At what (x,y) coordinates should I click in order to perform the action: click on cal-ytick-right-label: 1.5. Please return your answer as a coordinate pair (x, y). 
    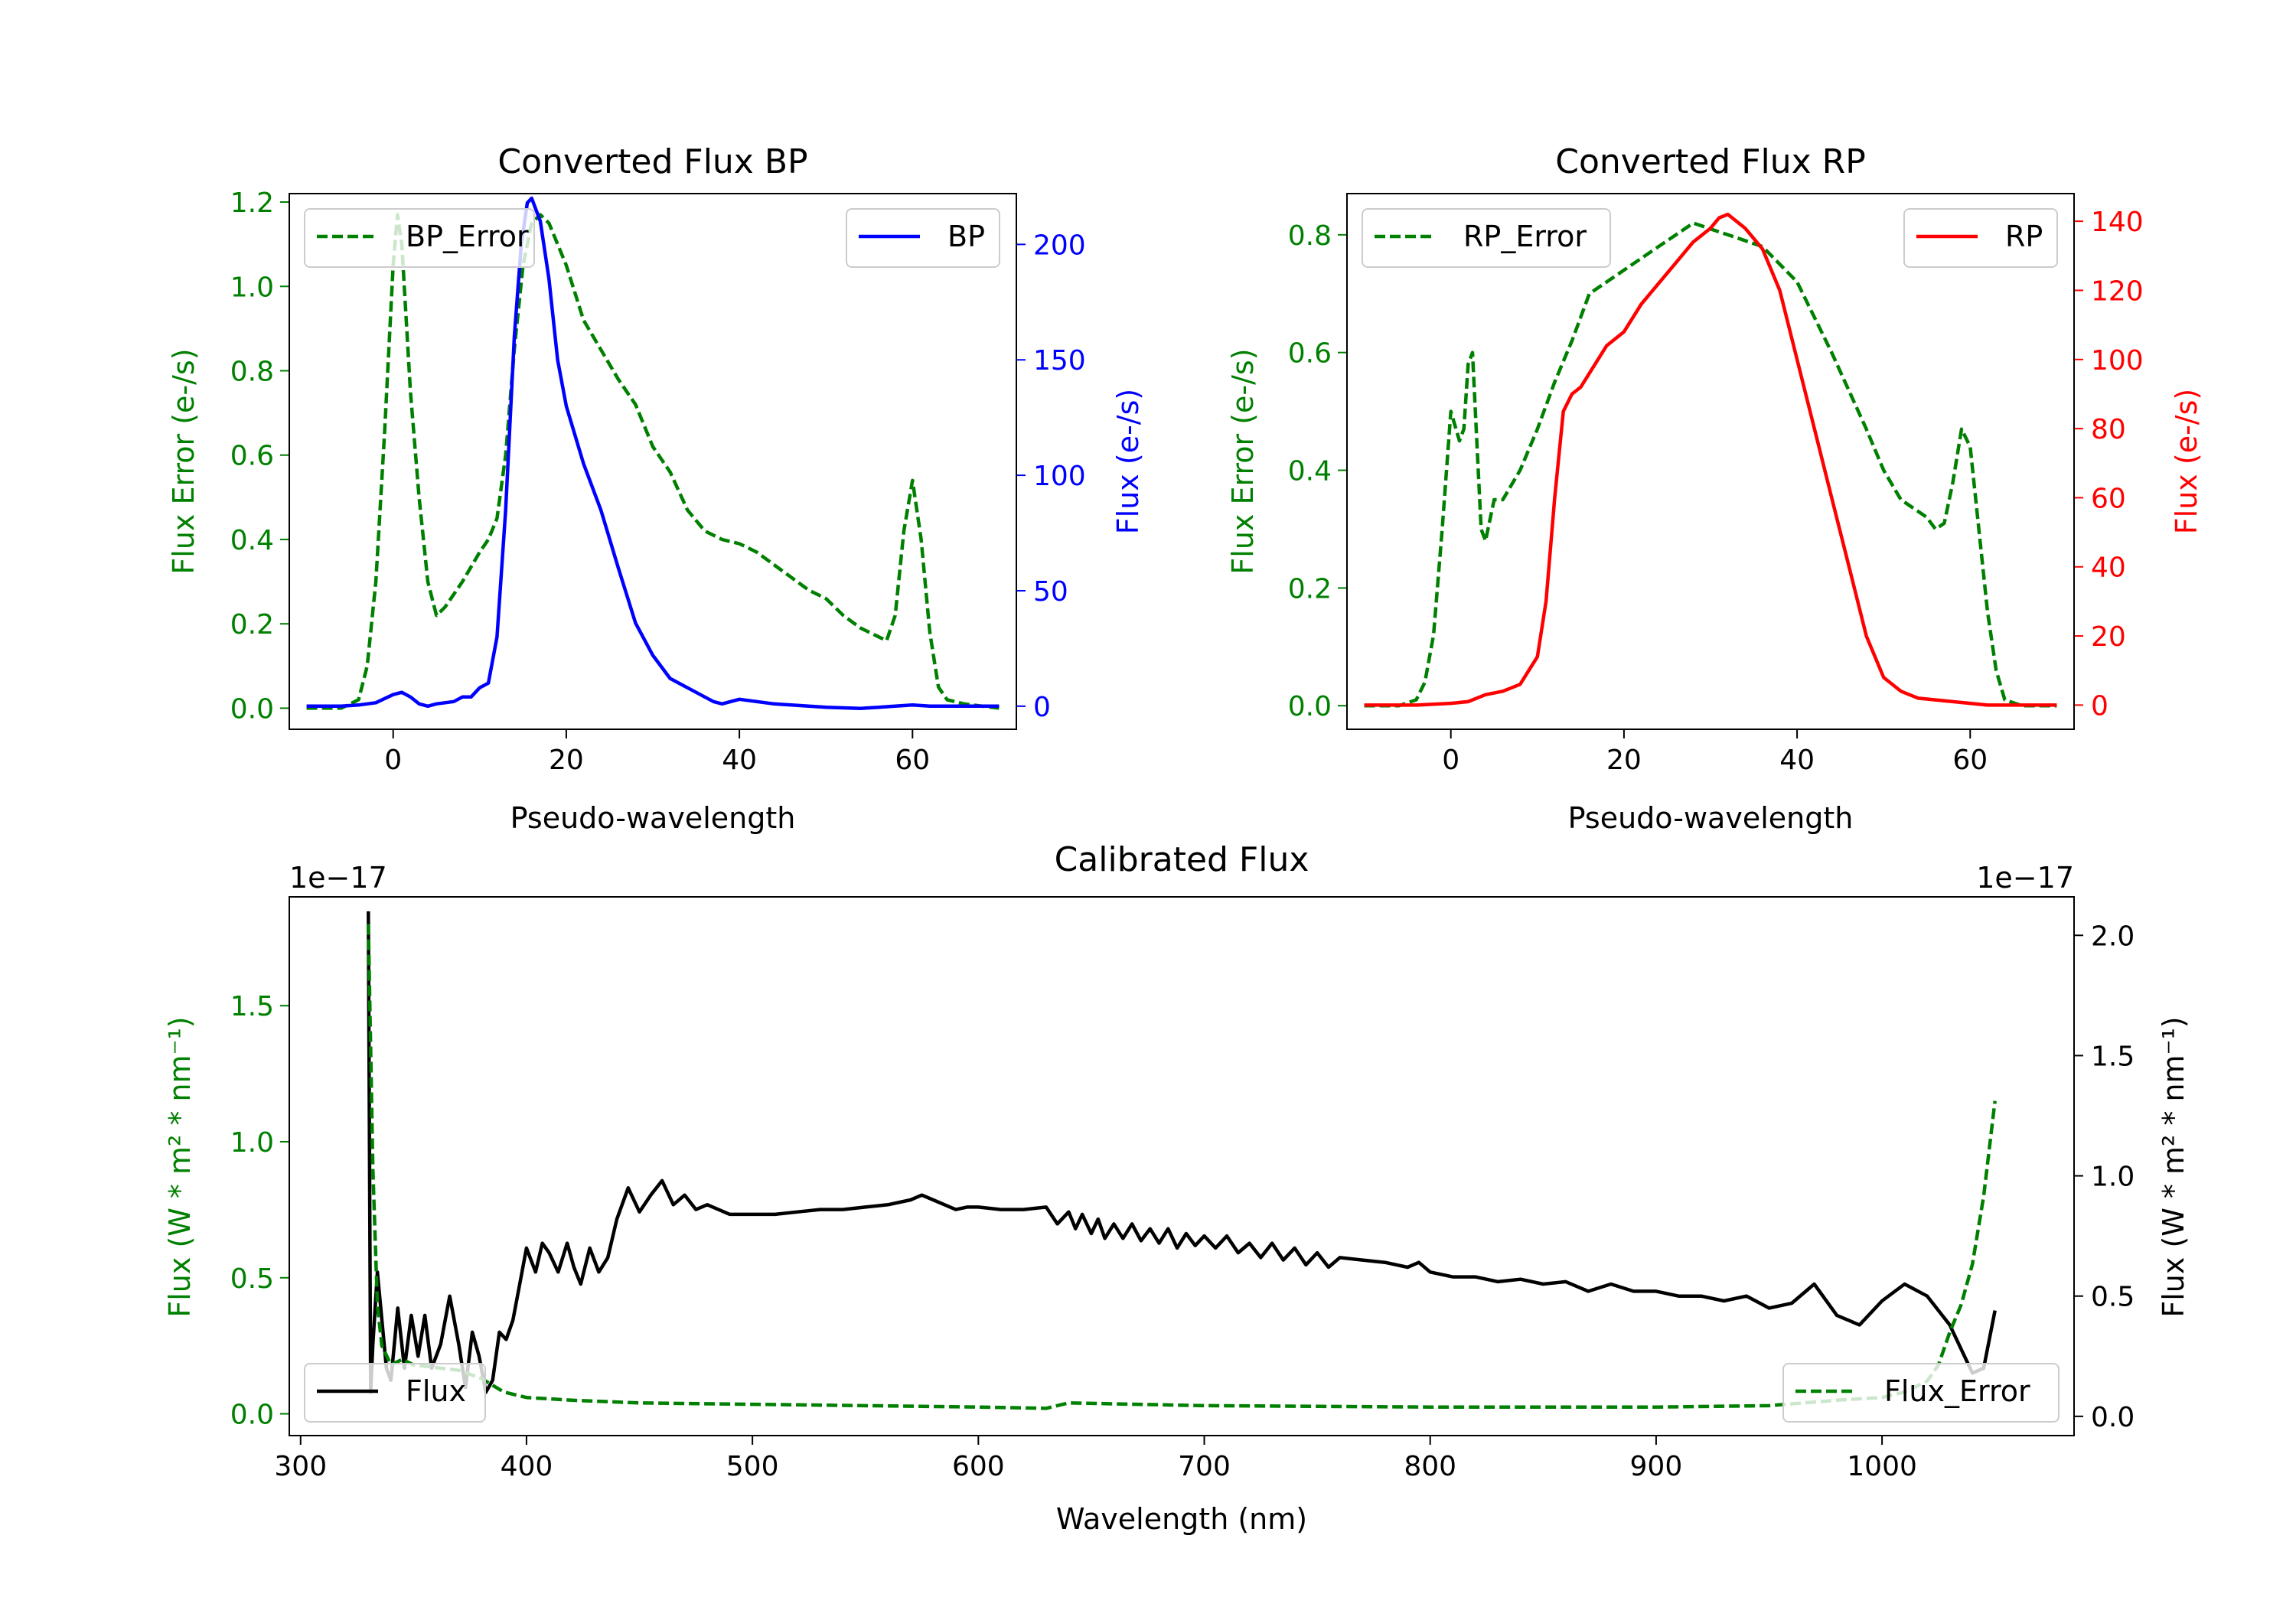
    Looking at the image, I should click on (2113, 1056).